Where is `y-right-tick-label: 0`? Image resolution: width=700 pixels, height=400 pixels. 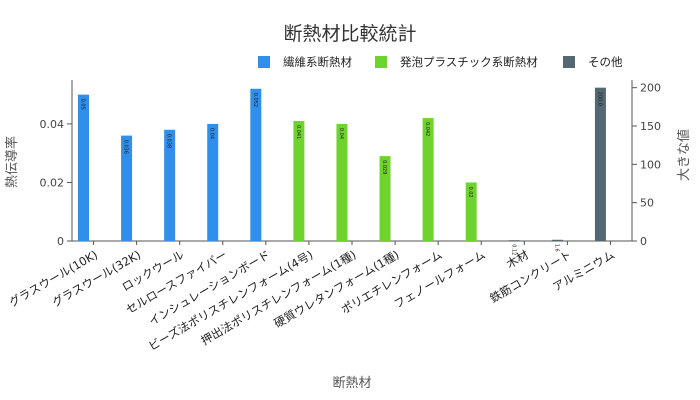
y-right-tick-label: 0 is located at coordinates (643, 241).